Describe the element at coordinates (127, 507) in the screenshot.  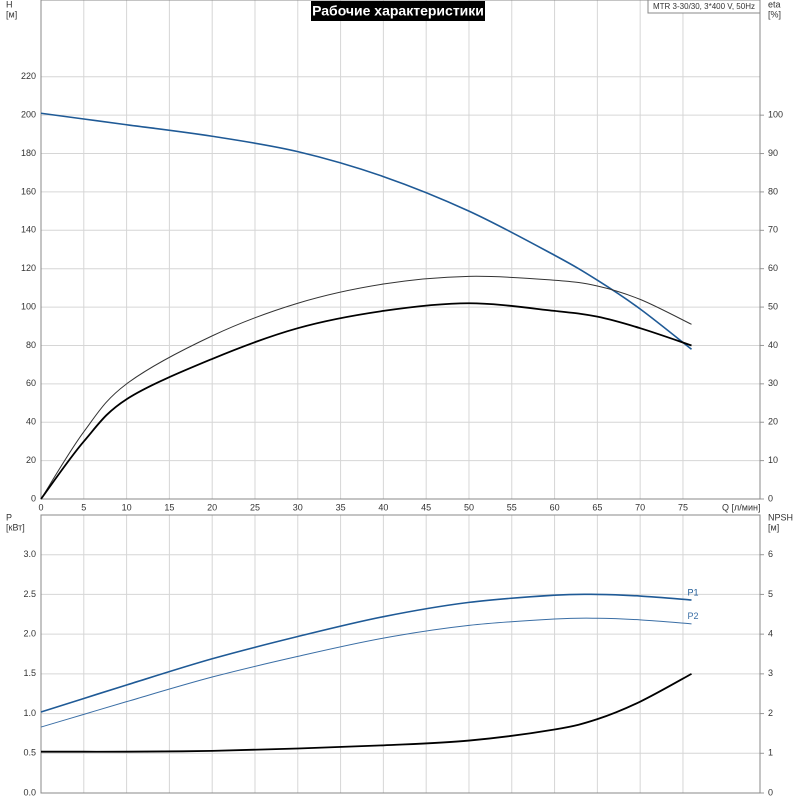
I see `x-tick-label: 10` at that location.